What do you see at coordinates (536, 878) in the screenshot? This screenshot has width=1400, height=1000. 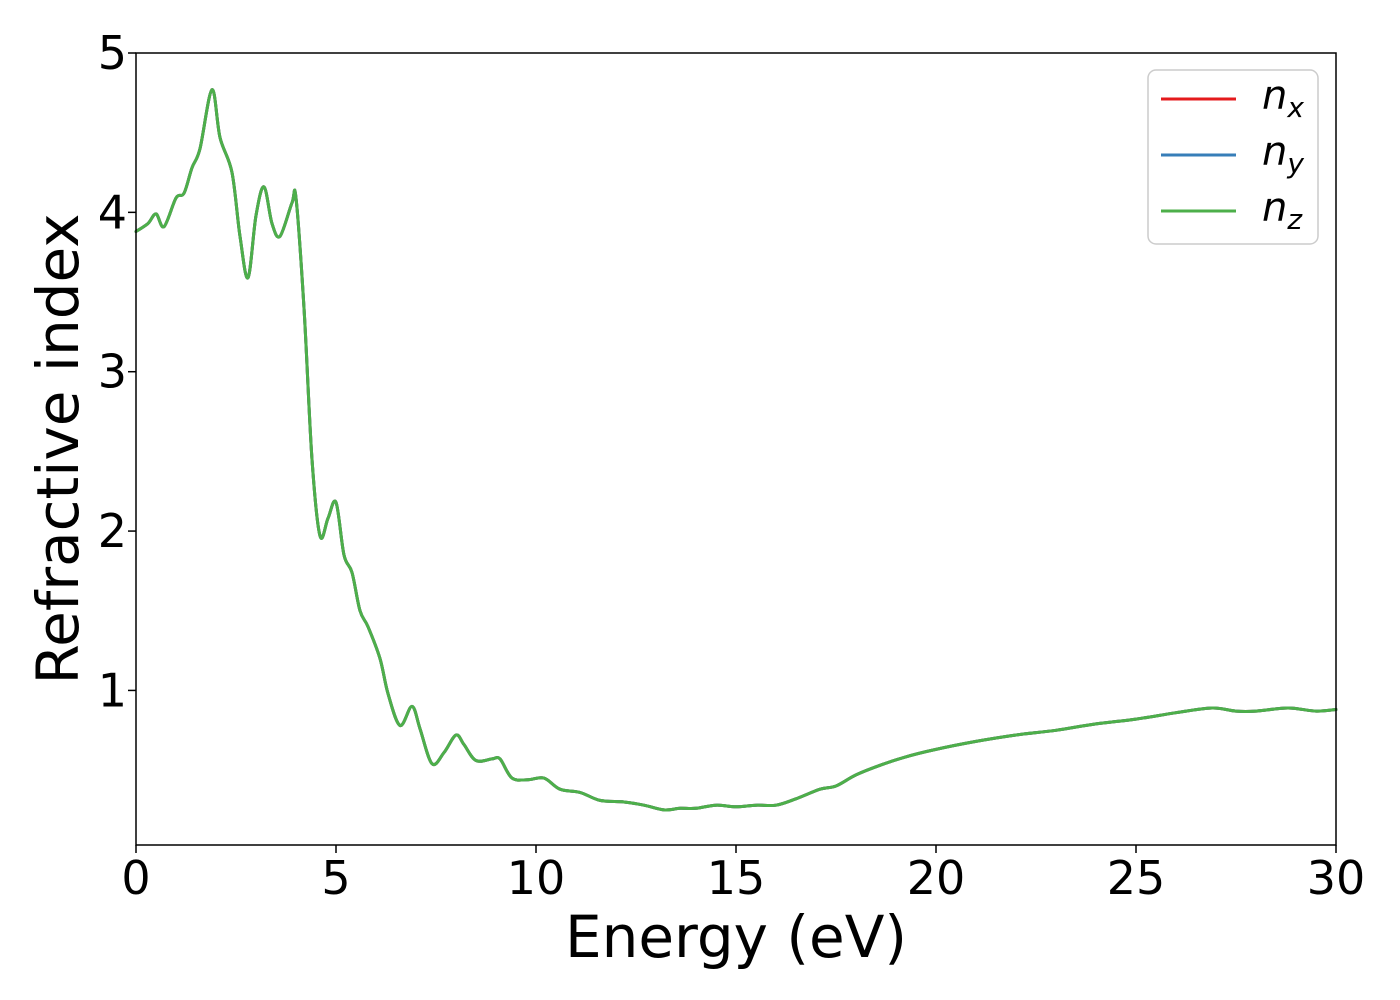 I see `x-tick-label: 10` at bounding box center [536, 878].